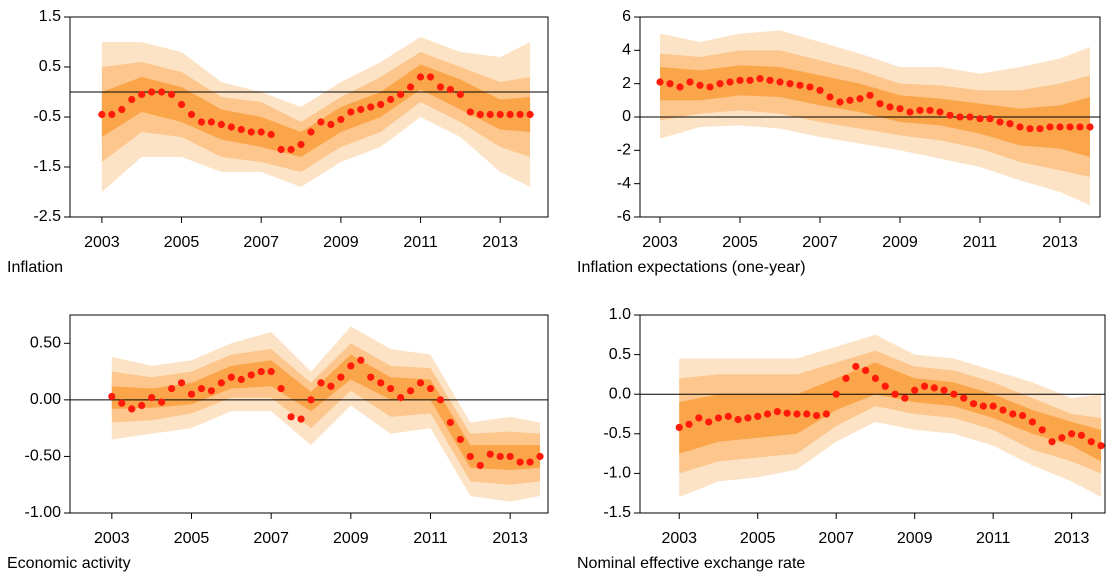 The width and height of the screenshot is (1107, 575). I want to click on y-tick-label: -0.50, so click(43, 456).